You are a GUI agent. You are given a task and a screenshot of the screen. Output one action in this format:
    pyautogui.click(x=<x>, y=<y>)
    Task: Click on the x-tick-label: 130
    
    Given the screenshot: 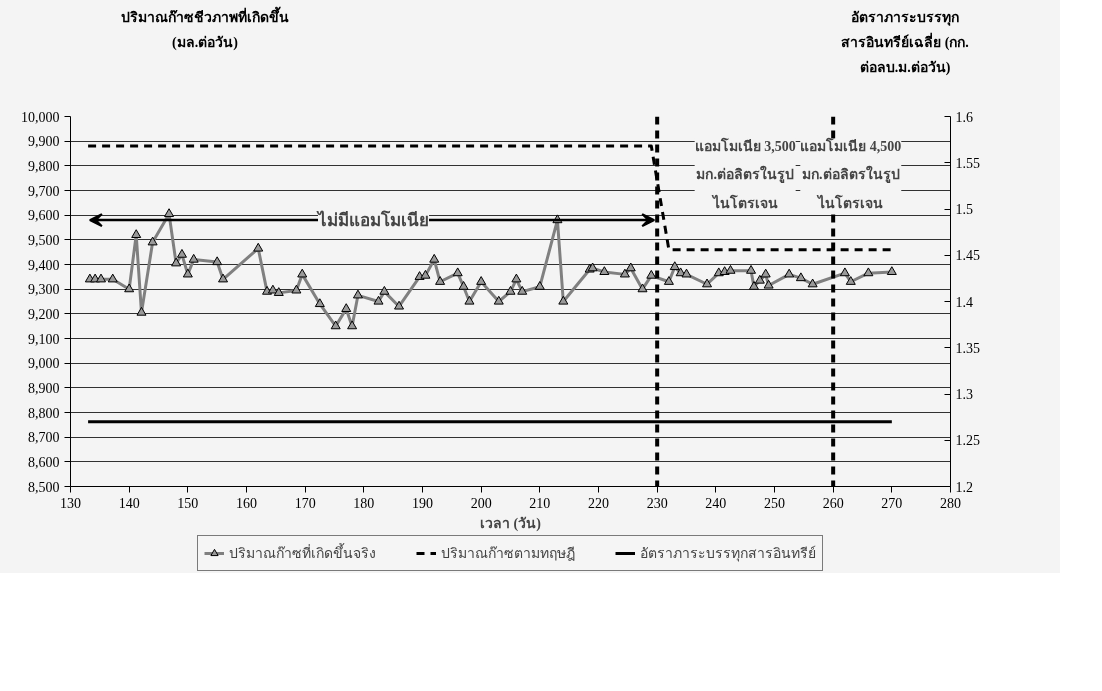 What is the action you would take?
    pyautogui.click(x=70, y=503)
    